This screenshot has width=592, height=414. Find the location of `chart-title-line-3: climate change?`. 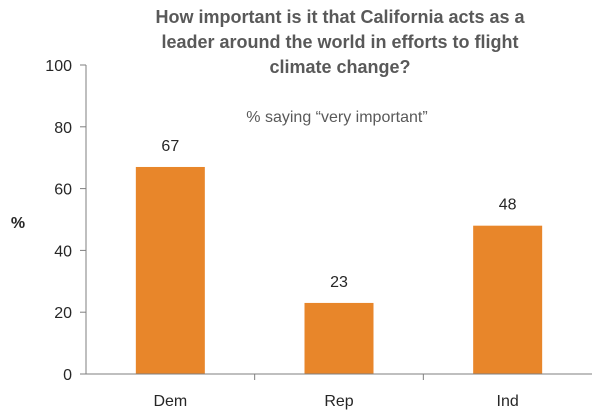

chart-title-line-3: climate change? is located at coordinates (339, 67).